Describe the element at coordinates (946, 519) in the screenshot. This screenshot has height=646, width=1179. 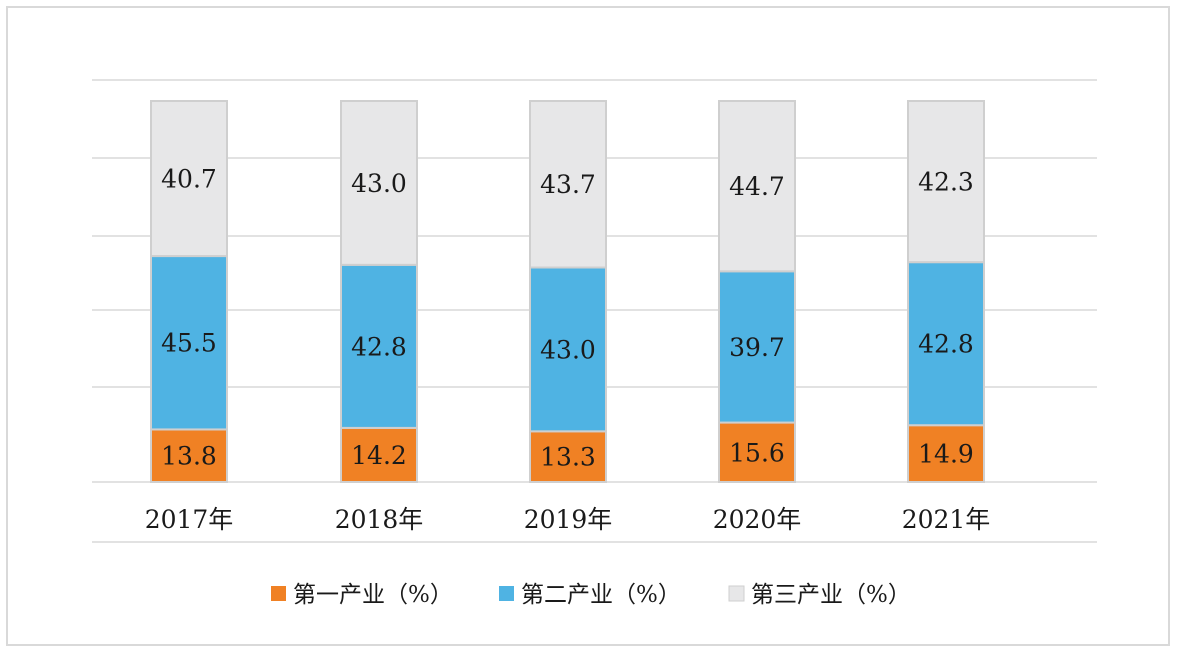
I see `x-tick-label-4: 2021年` at that location.